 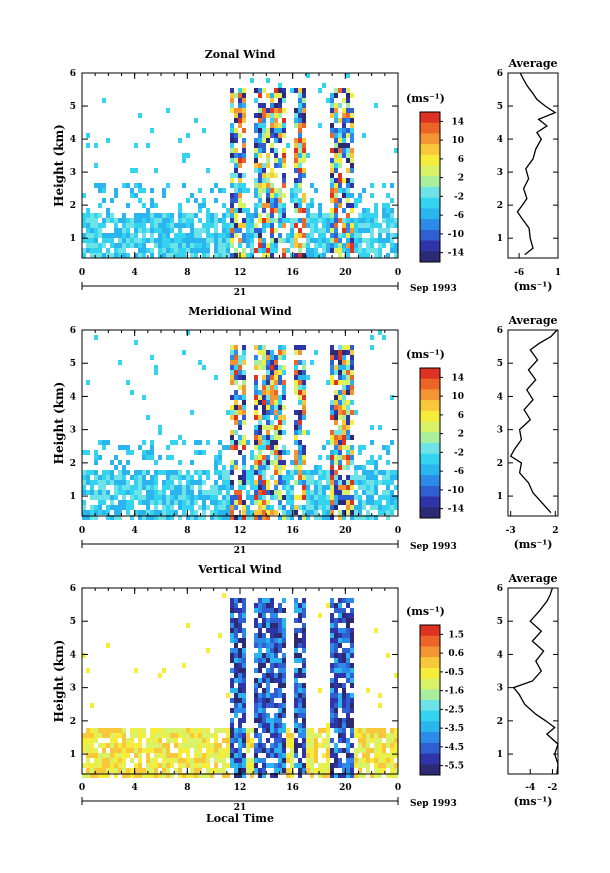 What do you see at coordinates (500, 589) in the screenshot?
I see `average-y-tick-label: 6` at bounding box center [500, 589].